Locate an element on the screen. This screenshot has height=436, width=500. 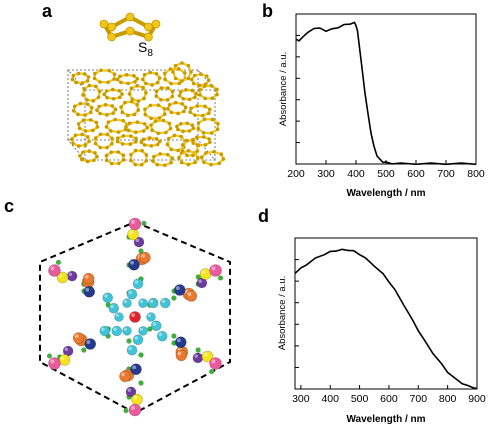
chart-d-xtick-label: 500 is located at coordinates (360, 399).